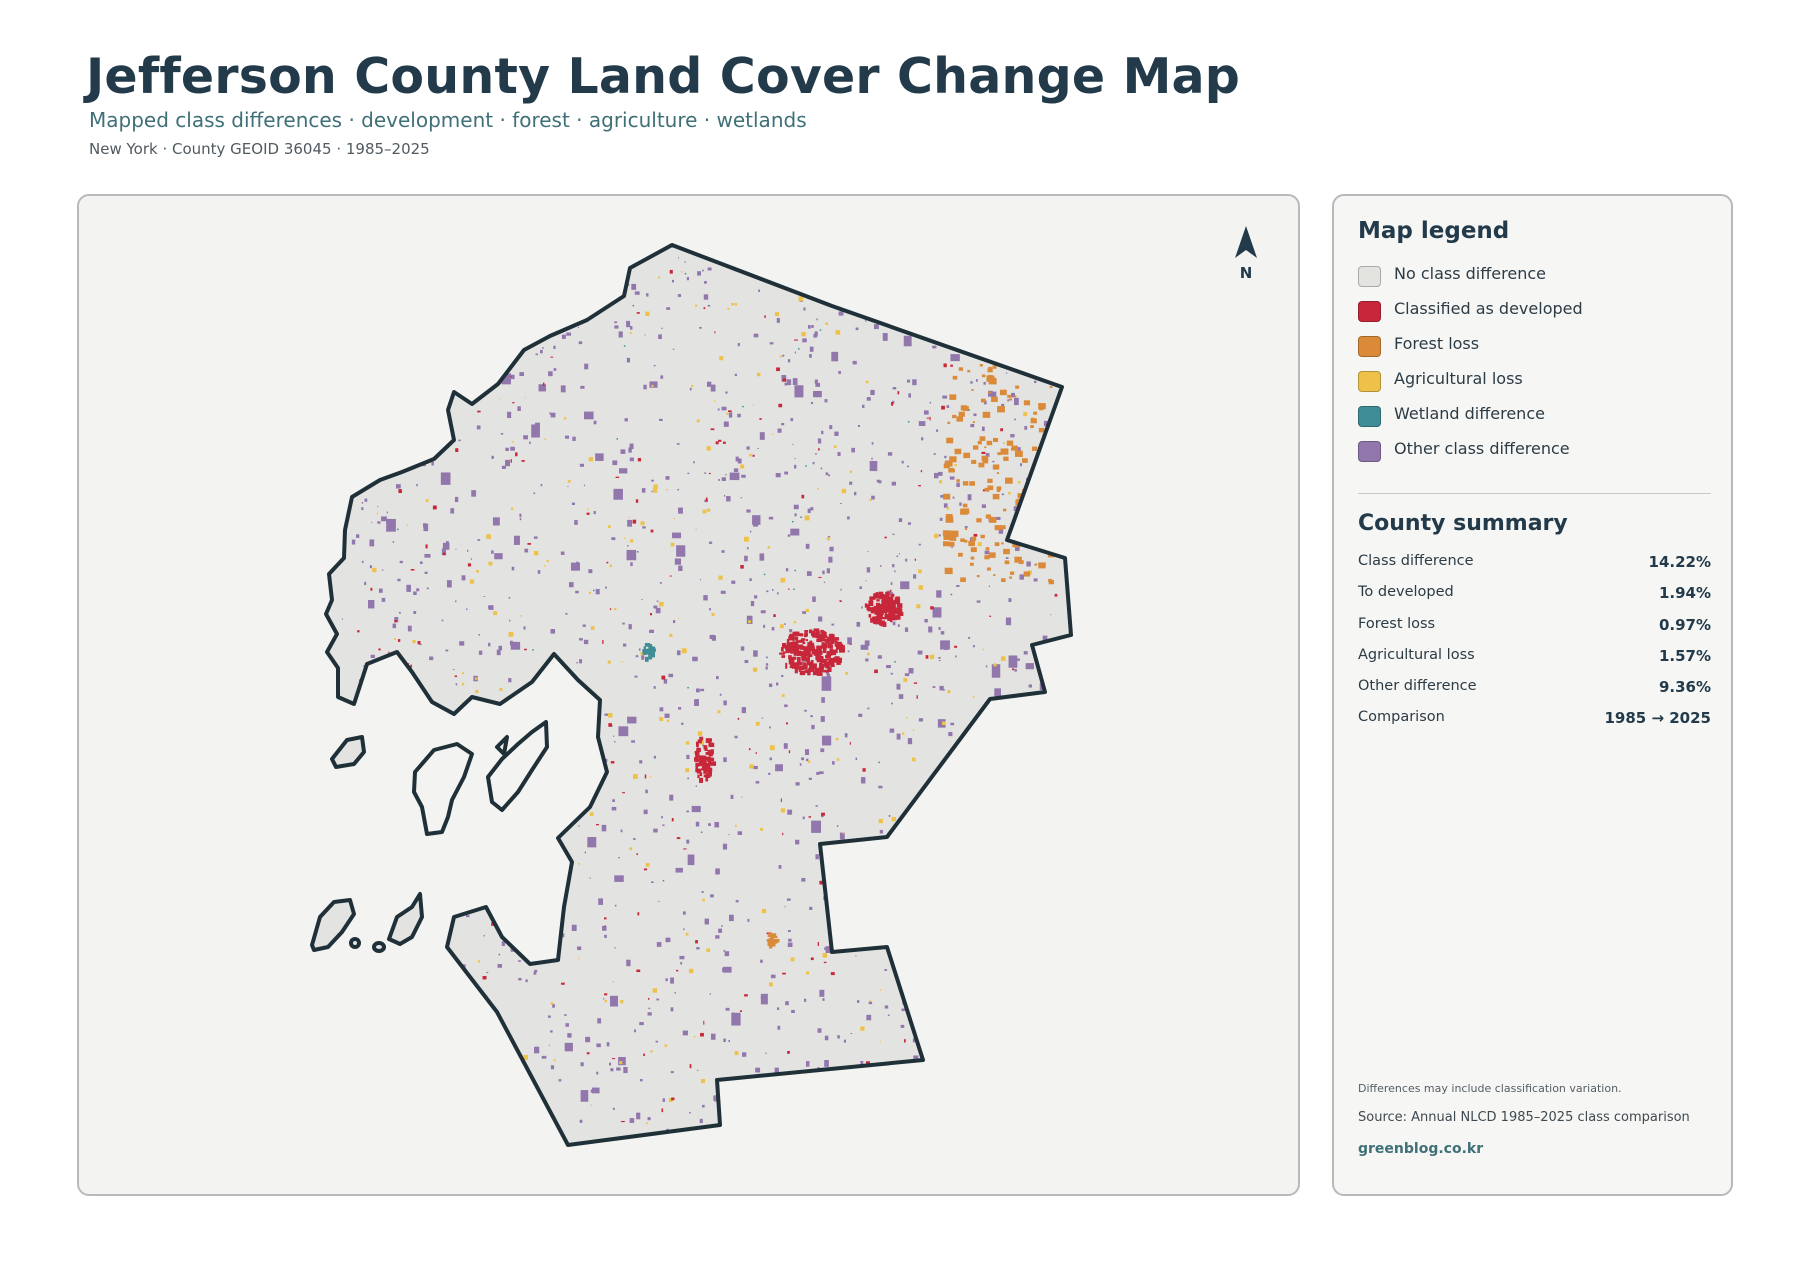  Describe the element at coordinates (348, 752) in the screenshot. I see `island` at that location.